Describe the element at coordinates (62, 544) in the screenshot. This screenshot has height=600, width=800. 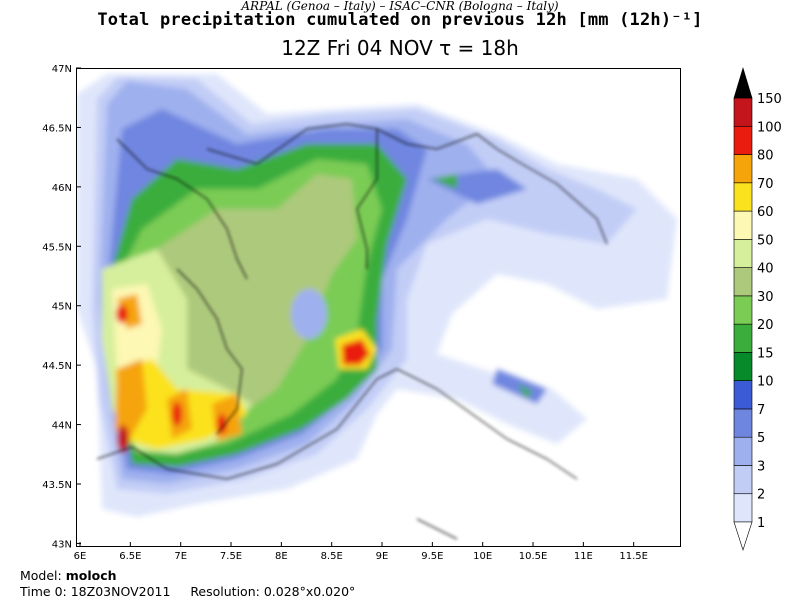
I see `lat-tick-label: 43N` at that location.